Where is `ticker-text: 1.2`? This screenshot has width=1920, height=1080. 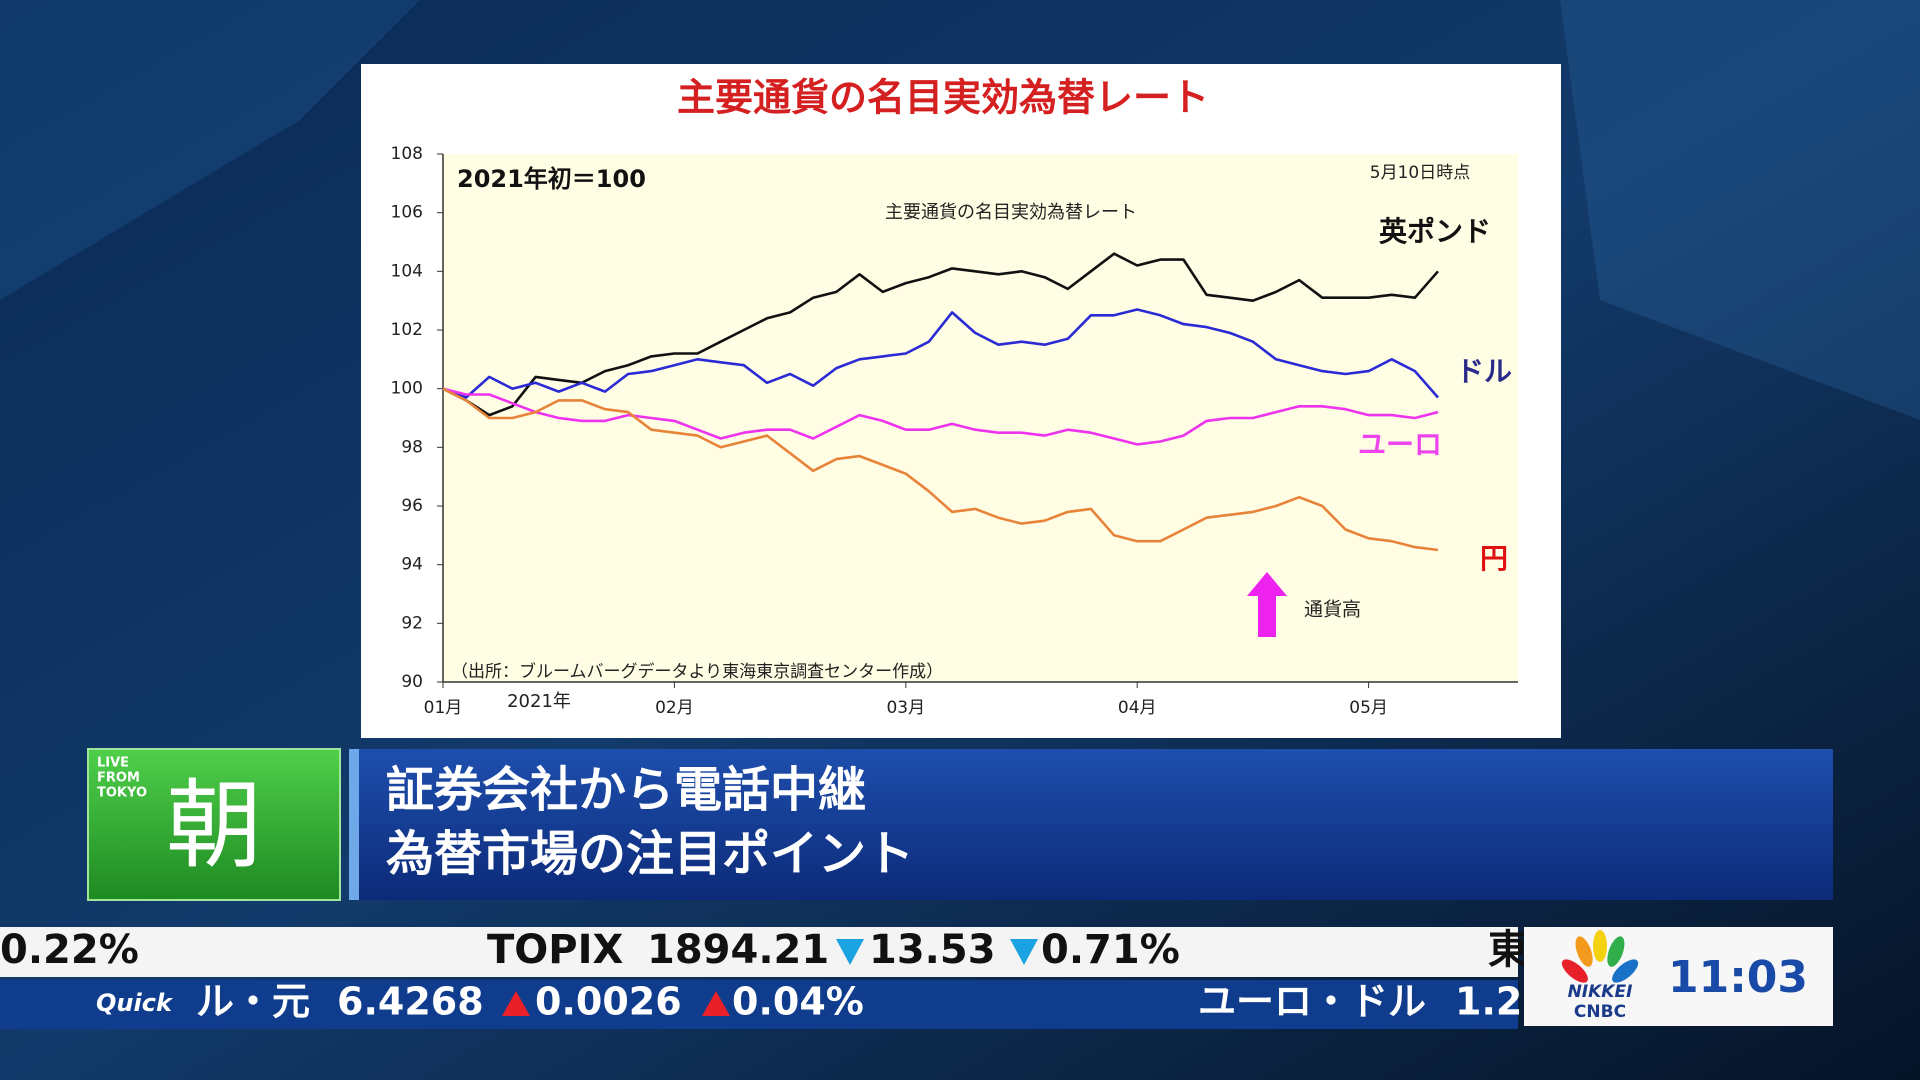 ticker-text: 1.2 is located at coordinates (1488, 1002).